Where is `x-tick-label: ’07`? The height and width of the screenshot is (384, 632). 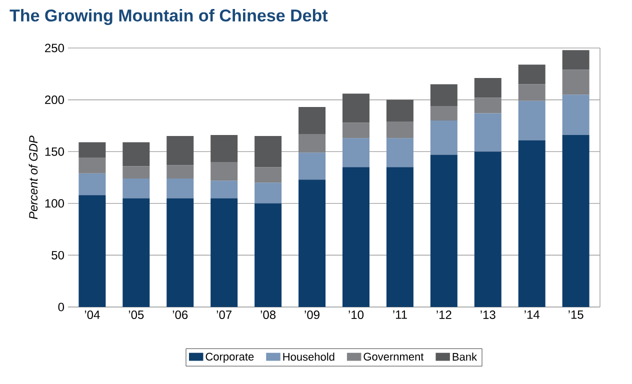
x-tick-label: ’07 is located at coordinates (224, 315).